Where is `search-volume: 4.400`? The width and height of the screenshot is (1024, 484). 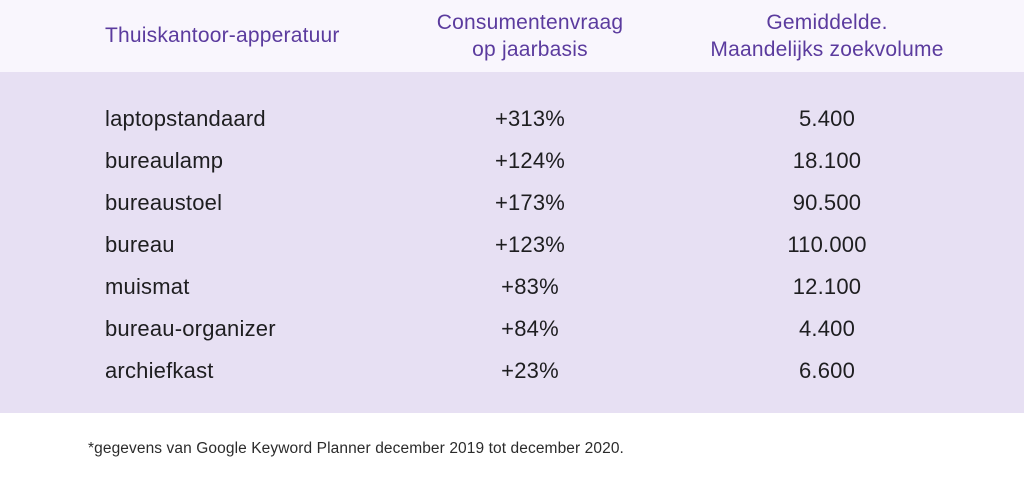
search-volume: 4.400 is located at coordinates (827, 328).